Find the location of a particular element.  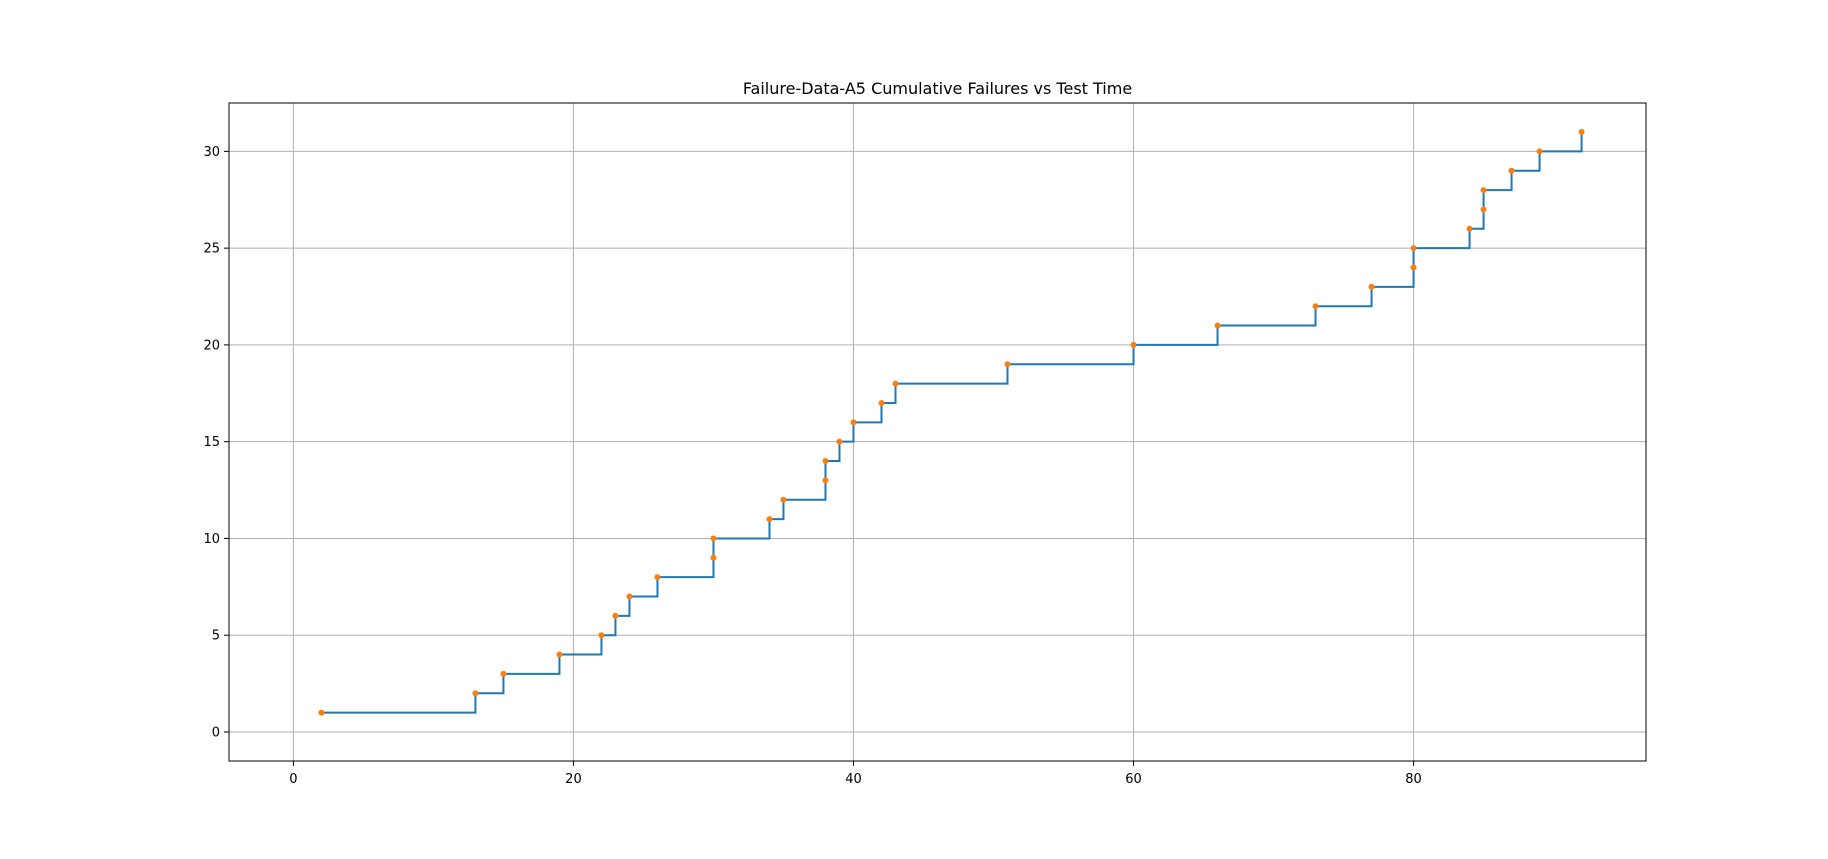

x-tick-label: 80 is located at coordinates (1413, 779).